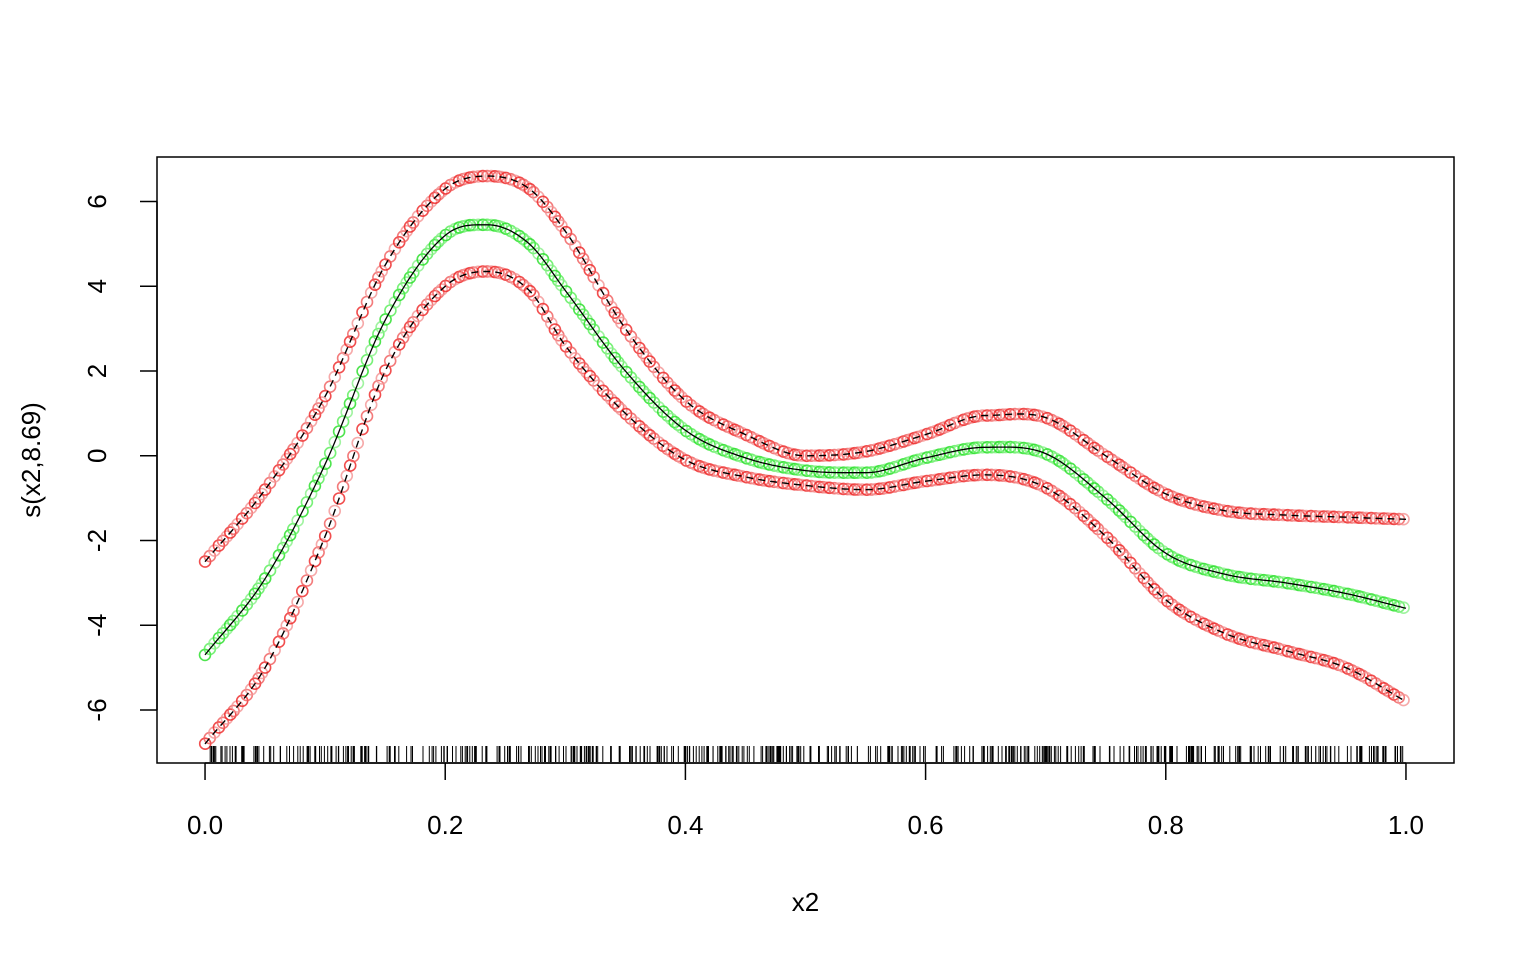 The height and width of the screenshot is (960, 1536). Describe the element at coordinates (205, 825) in the screenshot. I see `x-tick-label: 0.0` at that location.